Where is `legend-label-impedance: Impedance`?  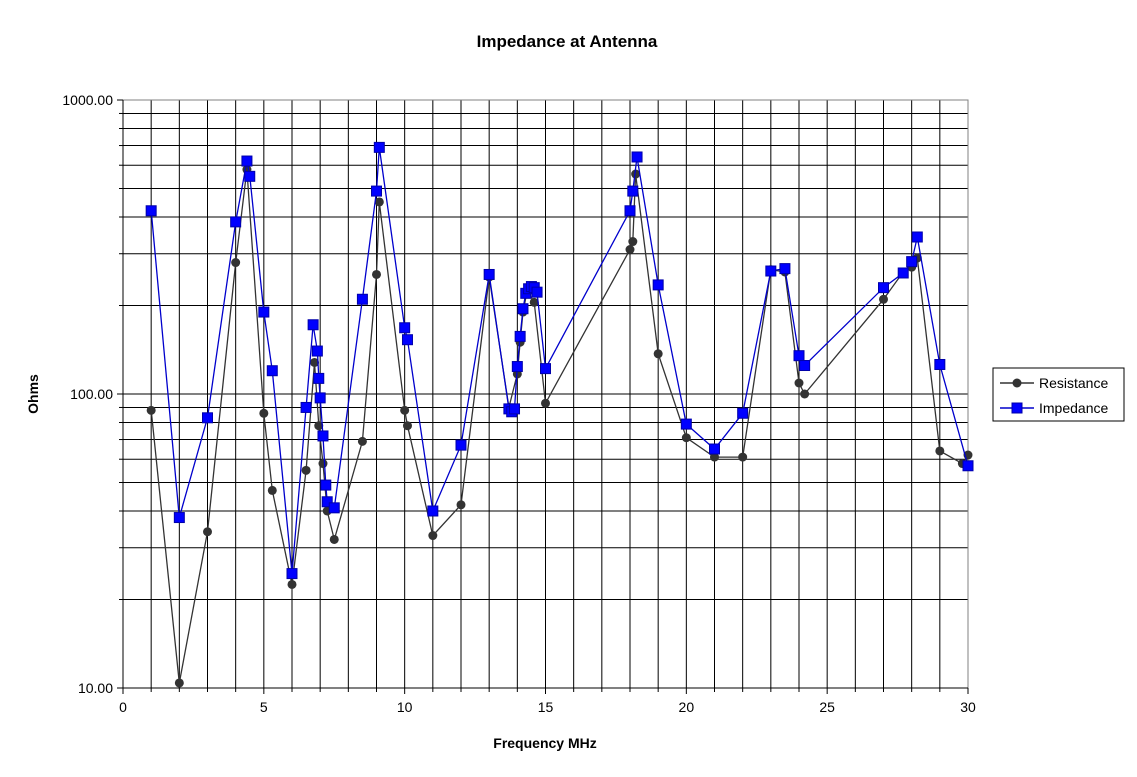
legend-label-impedance: Impedance is located at coordinates (1073, 408).